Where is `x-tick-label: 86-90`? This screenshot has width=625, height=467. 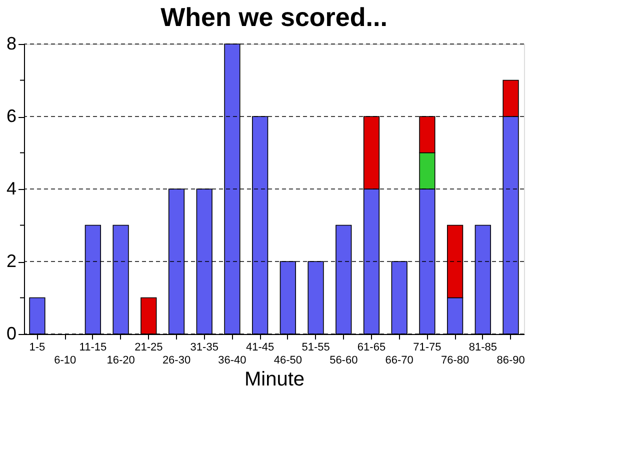 x-tick-label: 86-90 is located at coordinates (510, 360).